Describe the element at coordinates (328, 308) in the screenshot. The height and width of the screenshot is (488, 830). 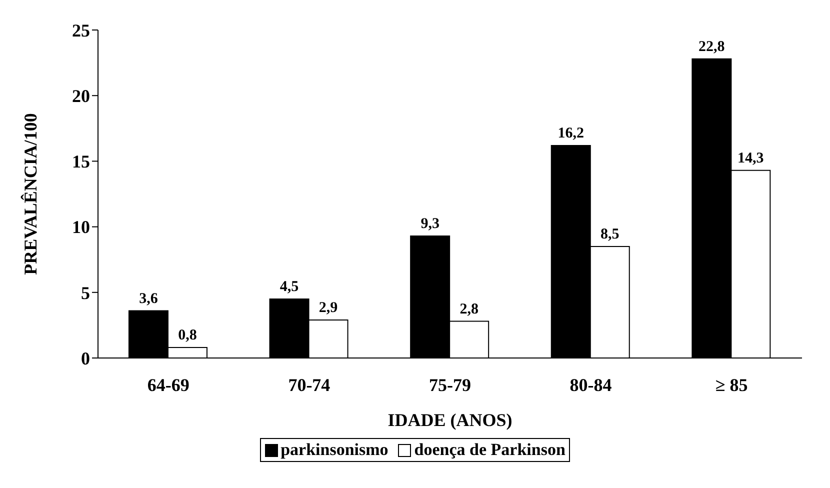
I see `data-label: 2,9` at that location.